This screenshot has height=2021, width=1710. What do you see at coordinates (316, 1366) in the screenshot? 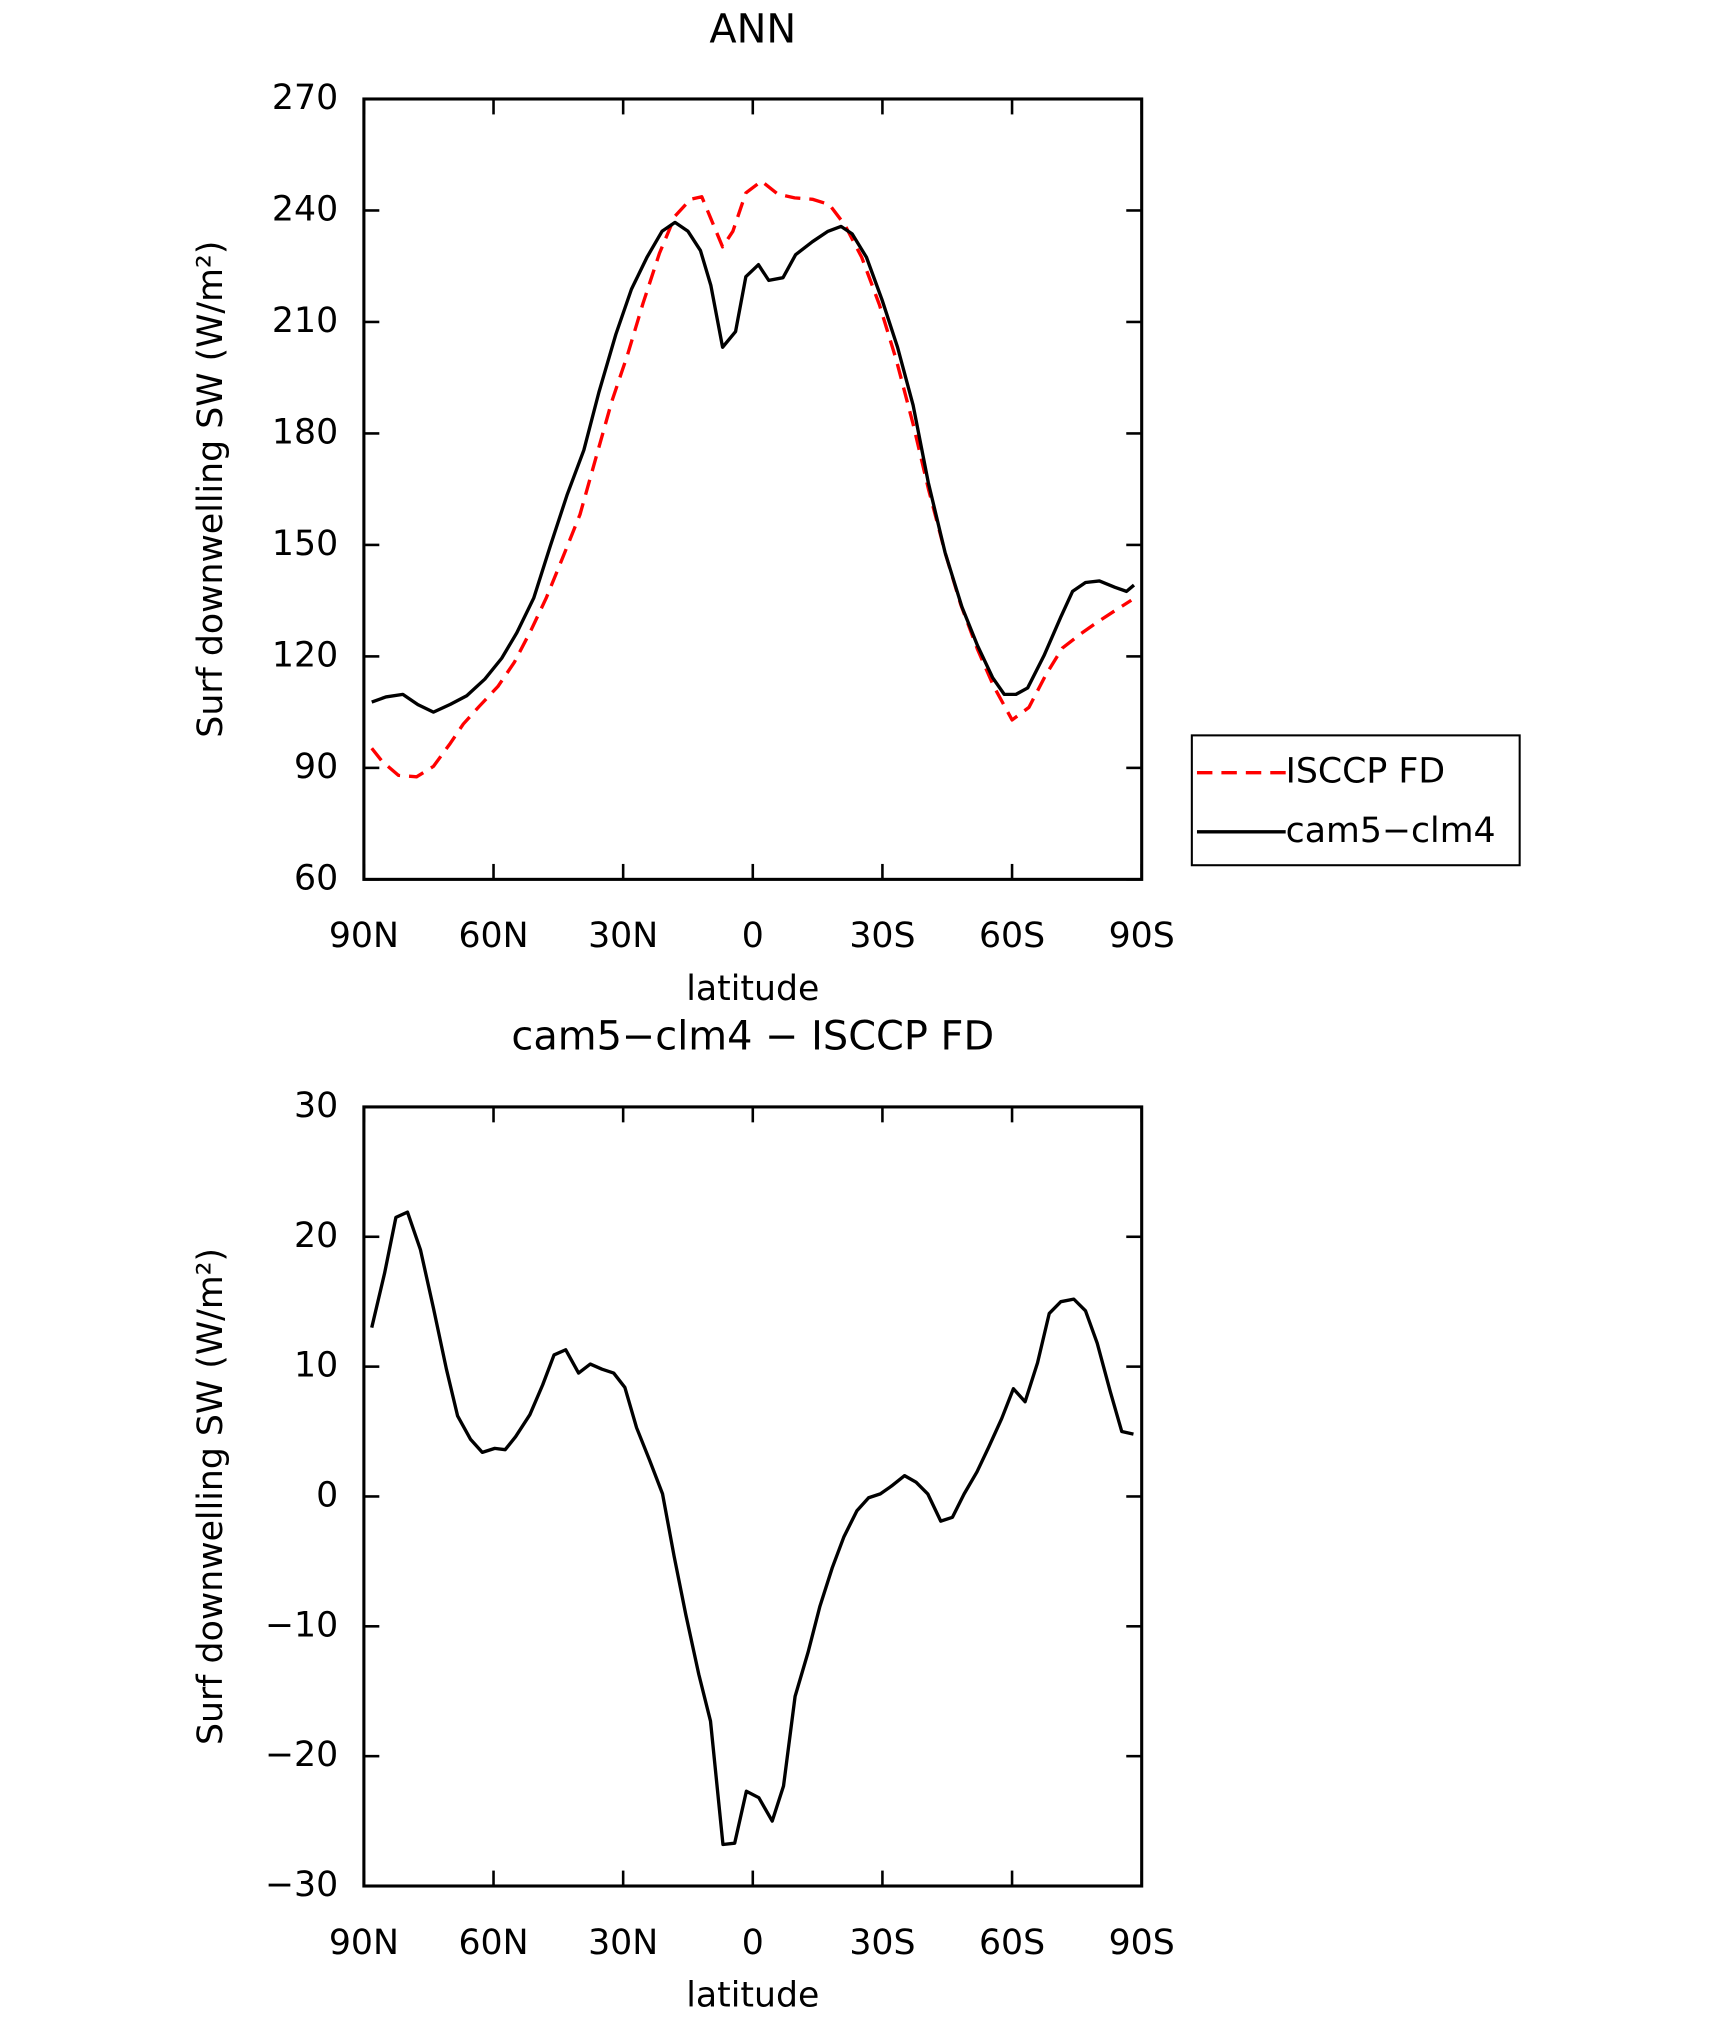
I see `y-tick-label: 10` at bounding box center [316, 1366].